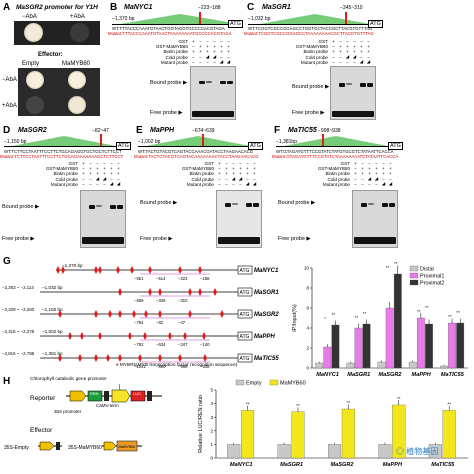 The width and height of the screenshot is (474, 474). Describe the element at coordinates (166, 113) in the screenshot. I see `panel-b-free: Free probe ▶` at that location.